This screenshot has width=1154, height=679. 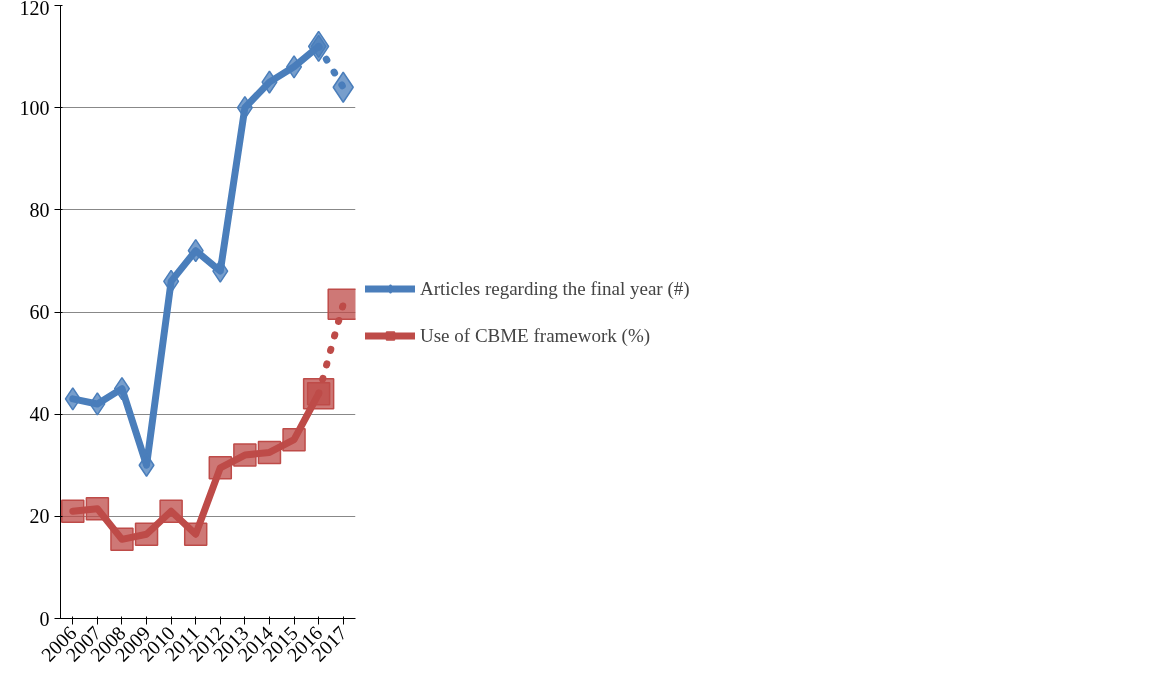 What do you see at coordinates (39, 312) in the screenshot?
I see `y-tick-label: 60` at bounding box center [39, 312].